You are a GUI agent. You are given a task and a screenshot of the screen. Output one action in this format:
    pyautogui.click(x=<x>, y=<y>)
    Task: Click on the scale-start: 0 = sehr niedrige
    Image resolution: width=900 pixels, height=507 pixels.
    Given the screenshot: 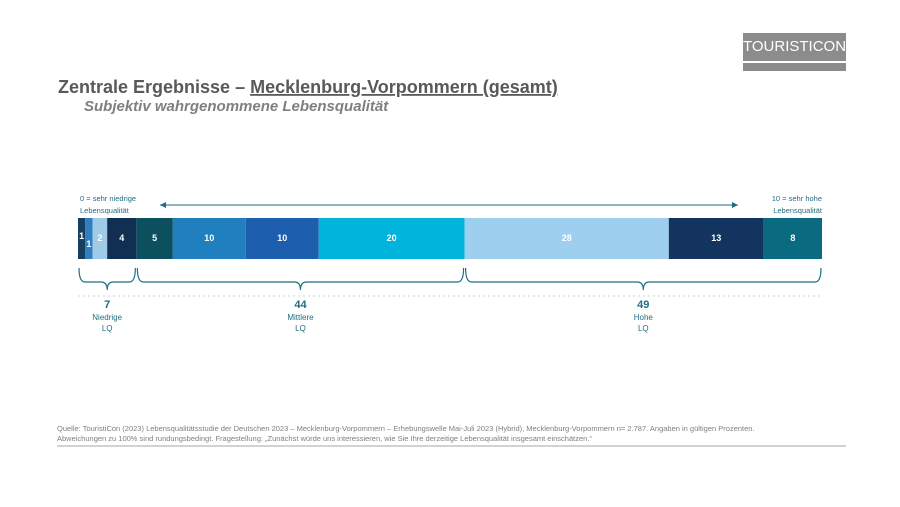 What is the action you would take?
    pyautogui.click(x=108, y=198)
    